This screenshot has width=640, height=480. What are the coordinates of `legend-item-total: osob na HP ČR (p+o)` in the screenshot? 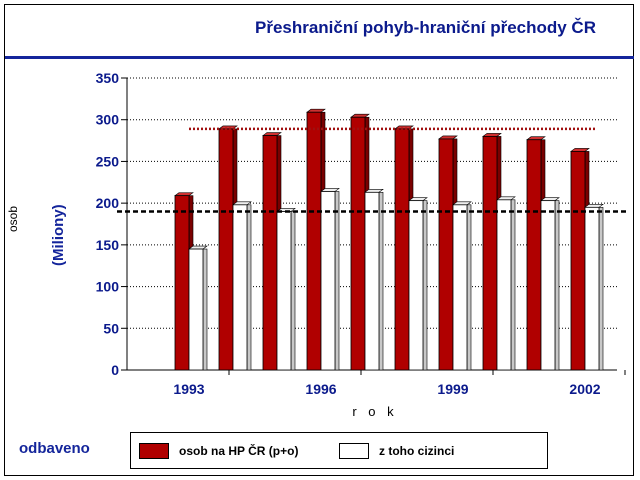 It's located at (218, 451).